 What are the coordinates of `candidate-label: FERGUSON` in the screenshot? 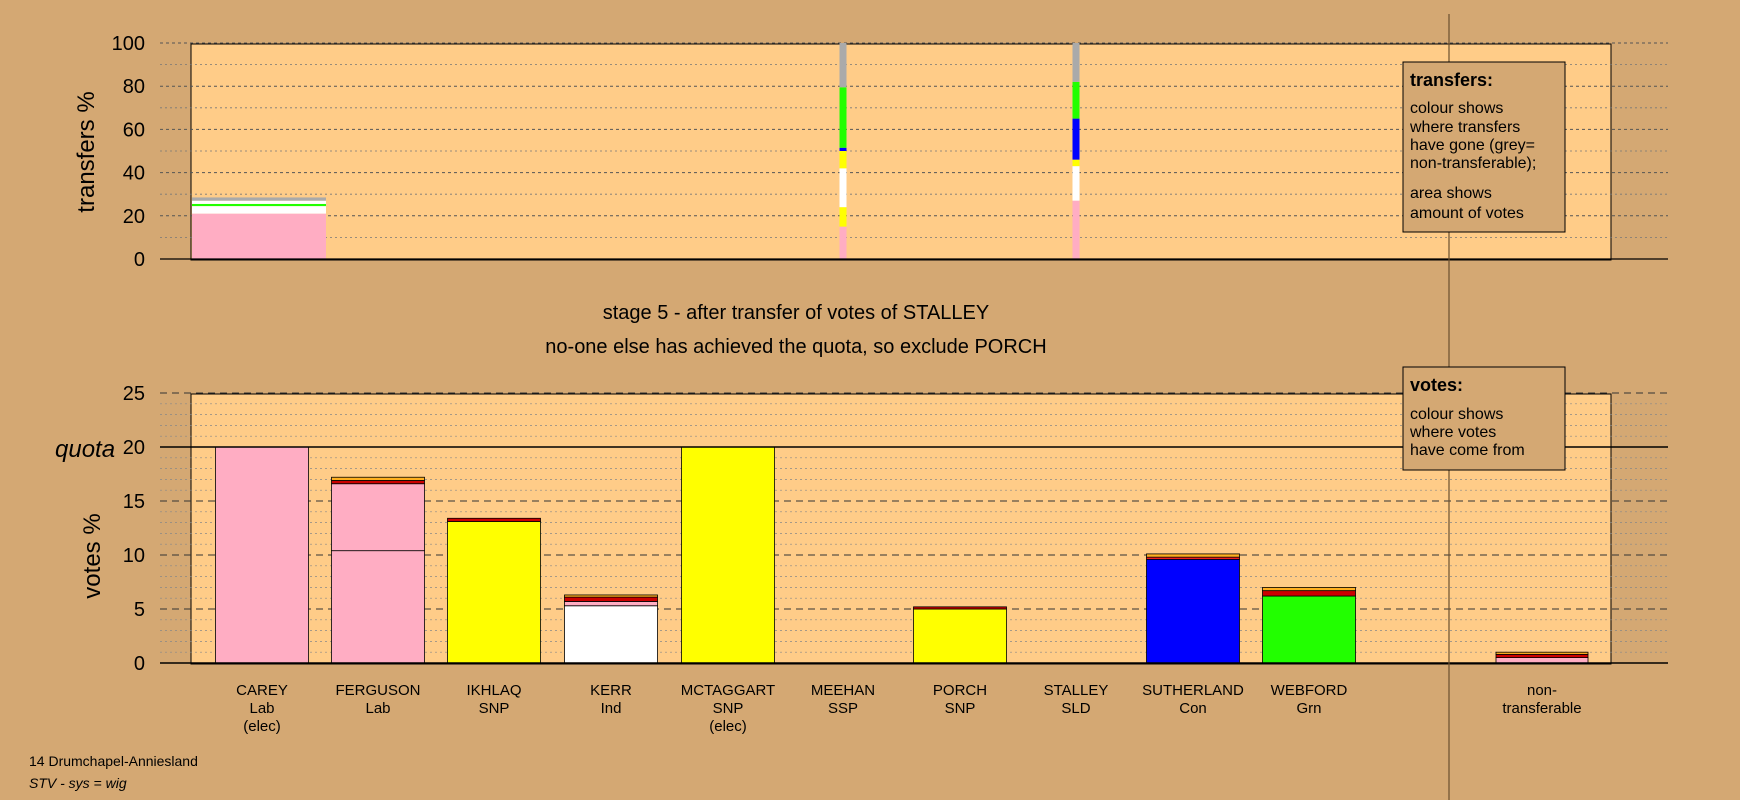 It's located at (377, 690).